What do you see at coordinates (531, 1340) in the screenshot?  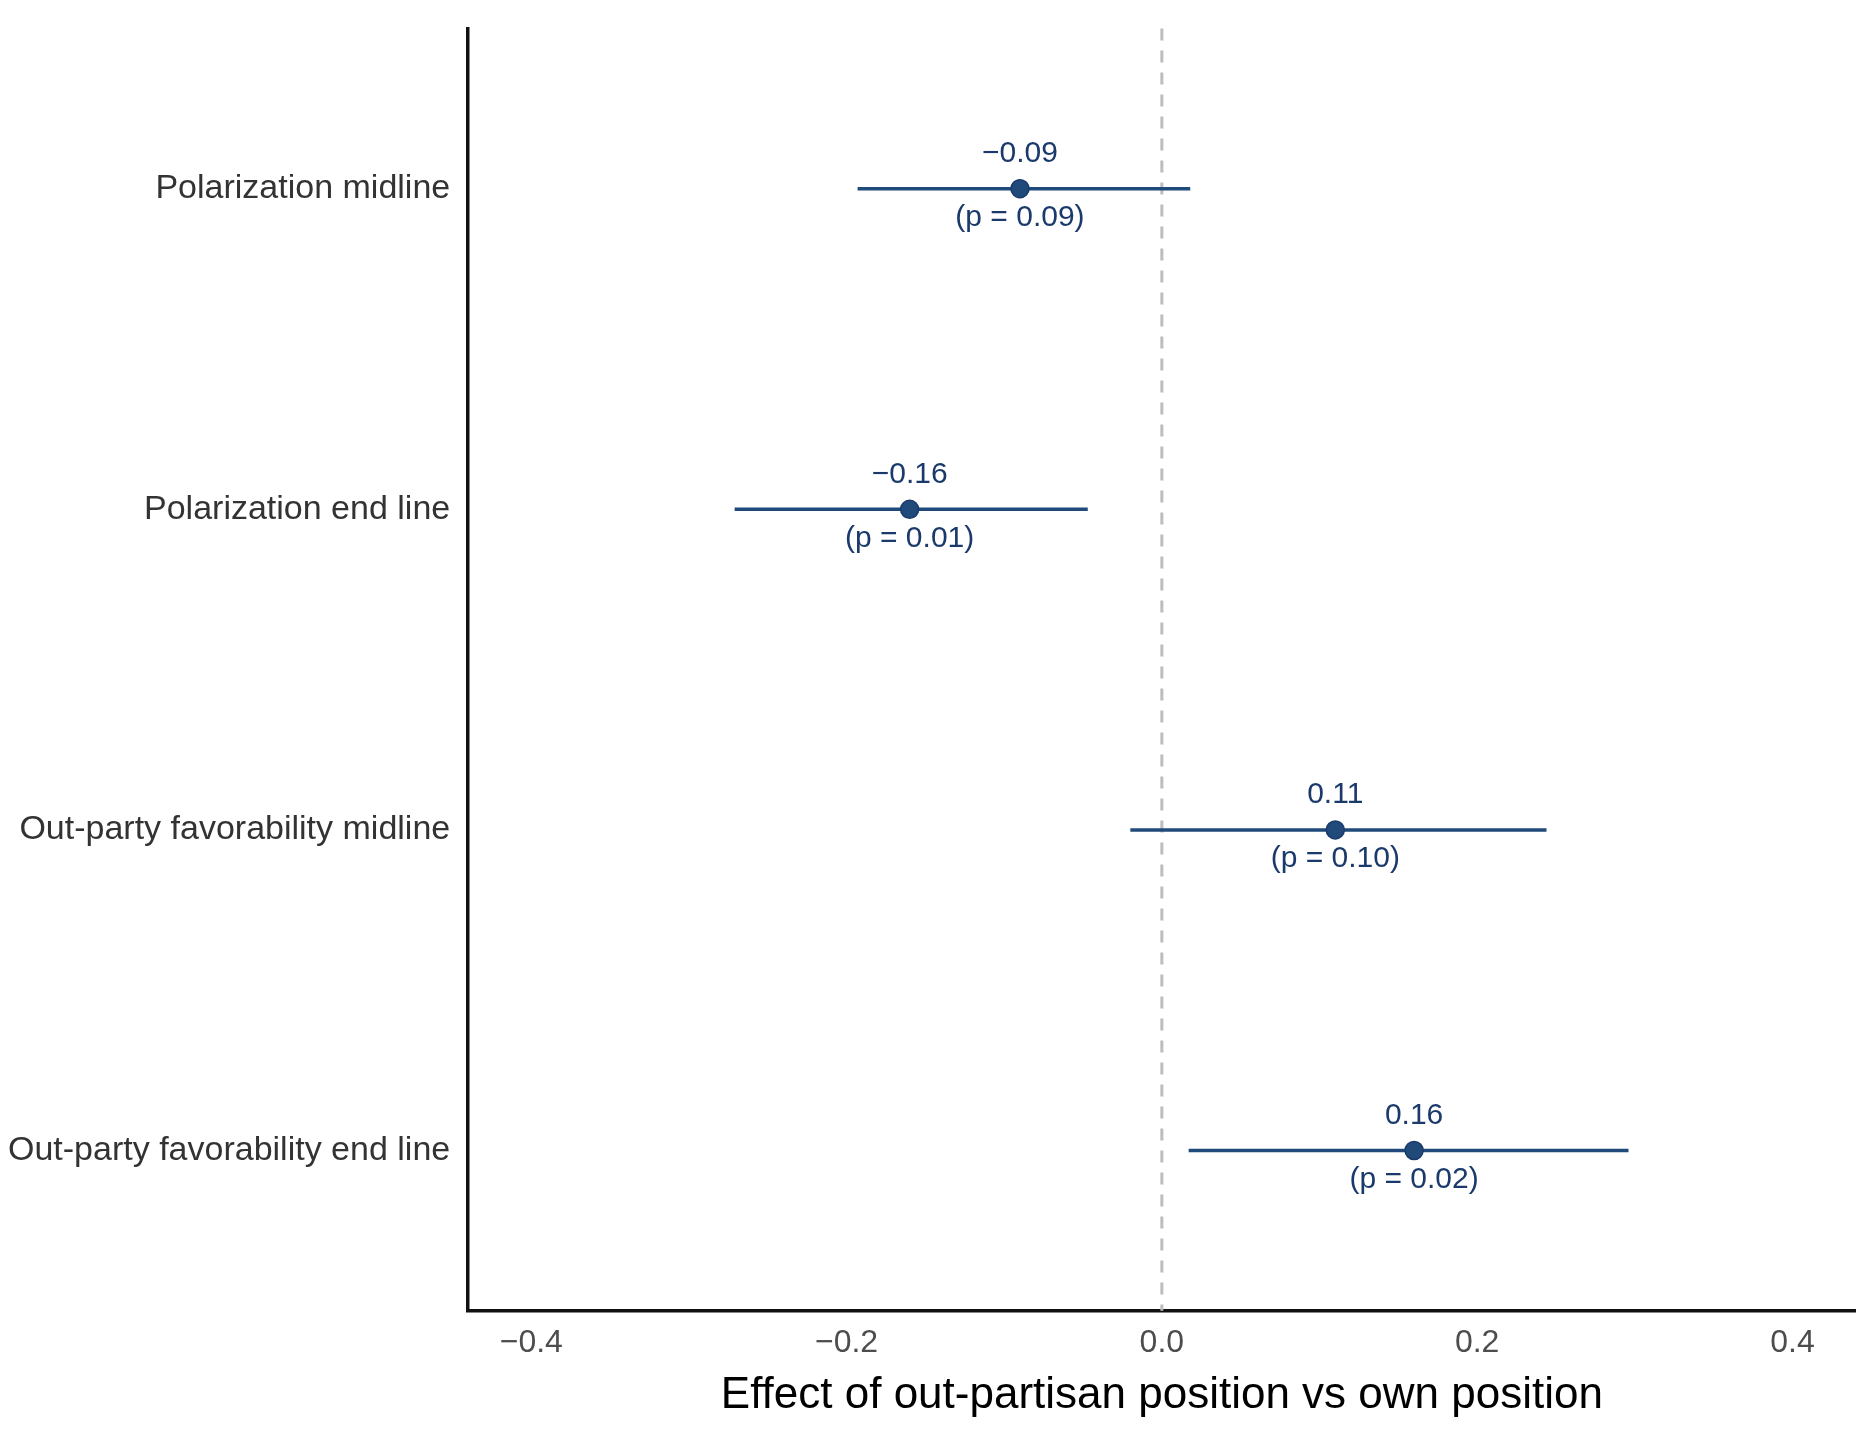 I see `x-tick-label: −0.4` at bounding box center [531, 1340].